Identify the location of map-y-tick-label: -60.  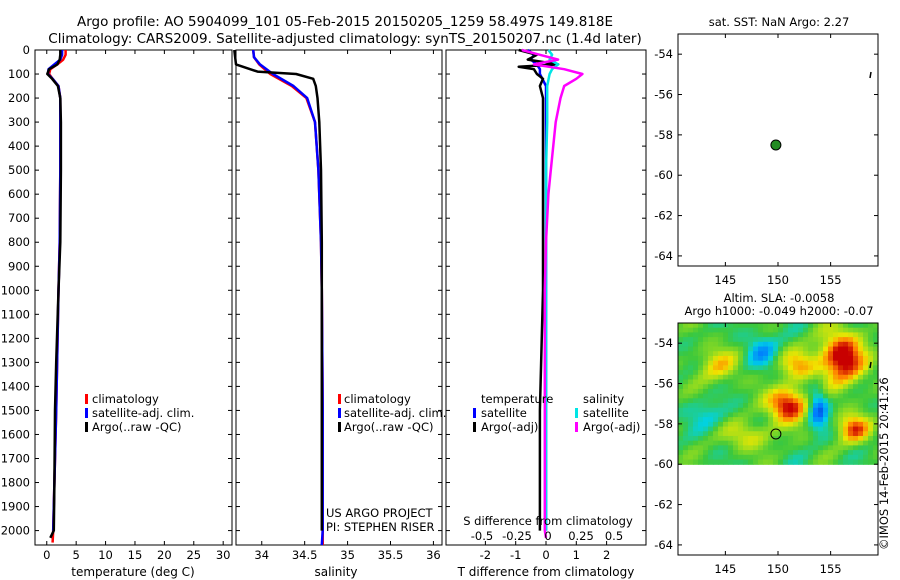
(663, 464).